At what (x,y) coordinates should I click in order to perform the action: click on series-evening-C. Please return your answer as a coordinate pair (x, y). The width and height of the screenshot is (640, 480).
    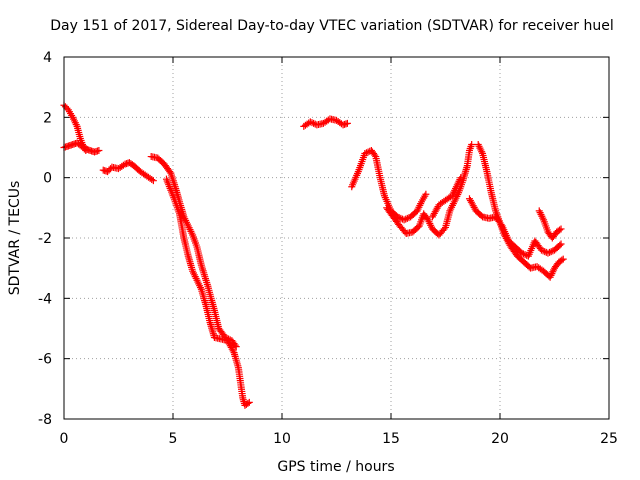
    Looking at the image, I should click on (446, 197).